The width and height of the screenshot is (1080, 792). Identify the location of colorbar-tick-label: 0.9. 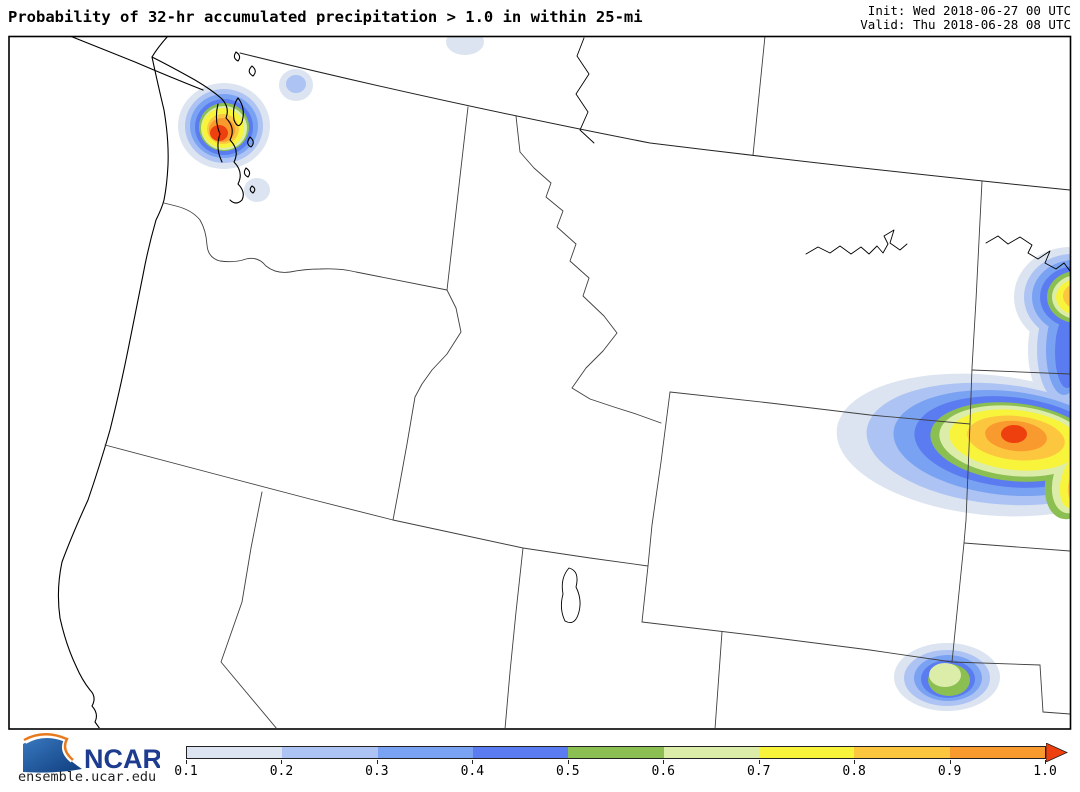
(949, 771).